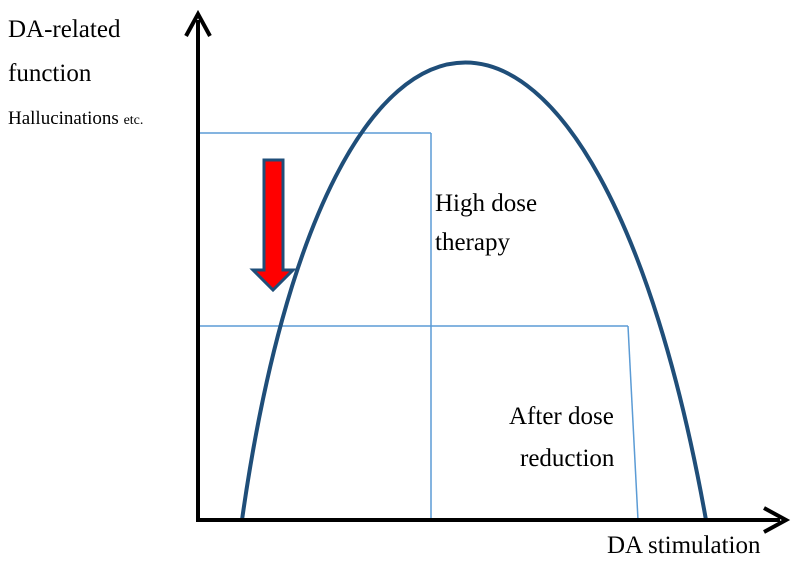  I want to click on y-axis-label-line2: function, so click(50, 73).